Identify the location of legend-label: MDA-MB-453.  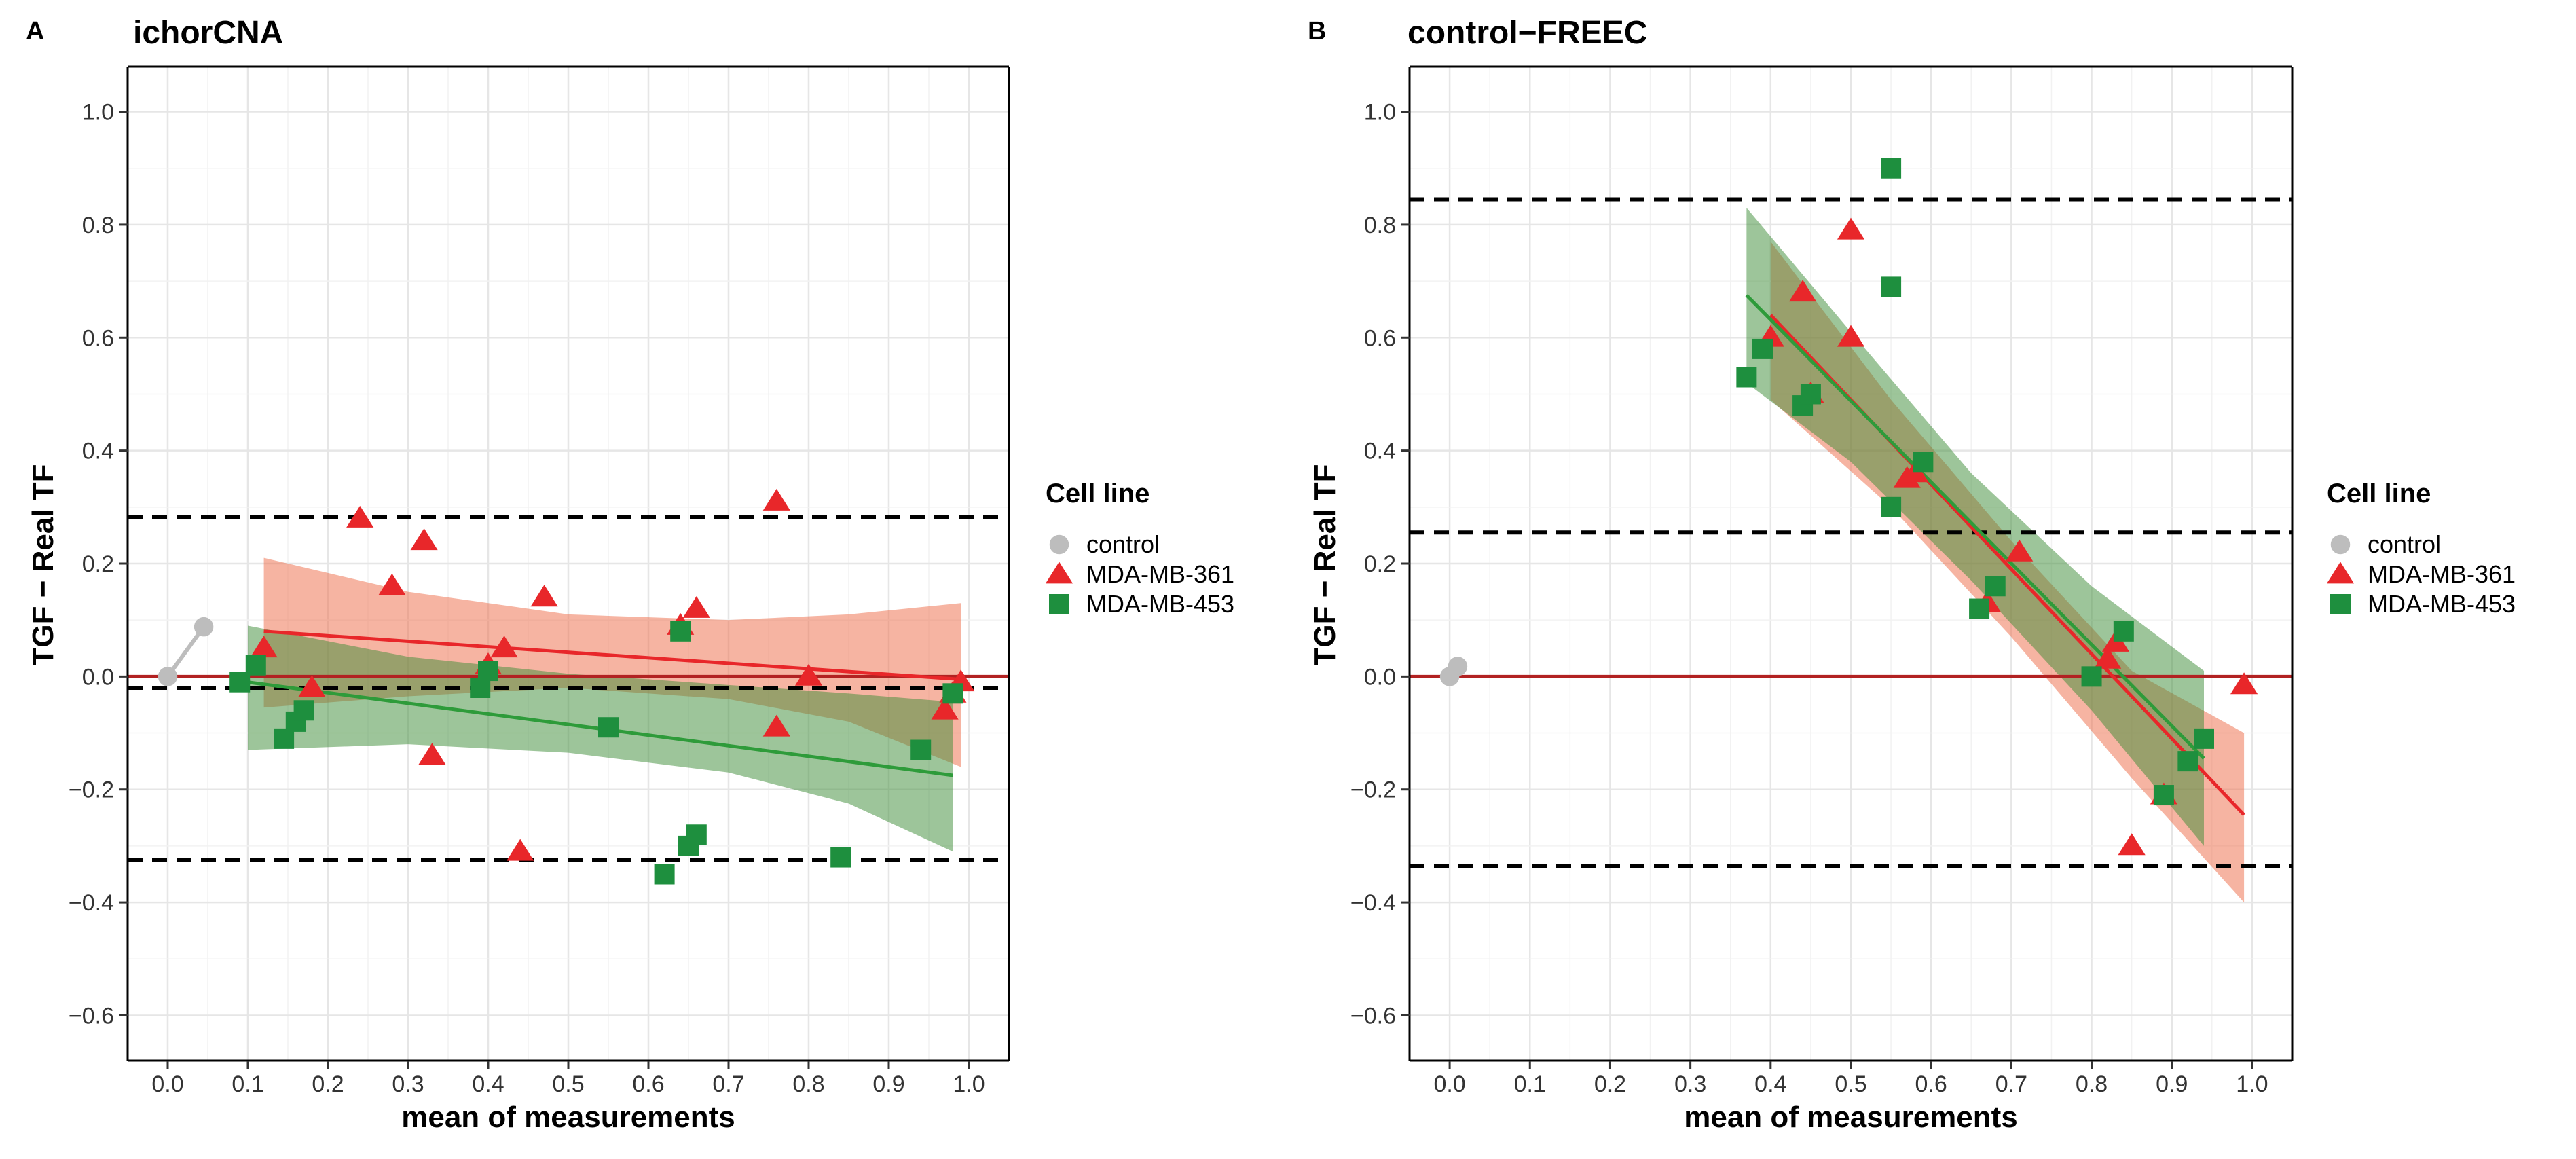
(1160, 604).